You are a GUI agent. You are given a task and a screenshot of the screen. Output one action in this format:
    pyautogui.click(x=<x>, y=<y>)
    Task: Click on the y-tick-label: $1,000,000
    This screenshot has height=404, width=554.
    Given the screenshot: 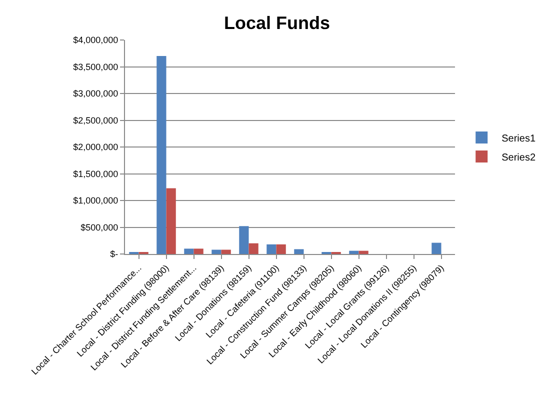 What is the action you would take?
    pyautogui.click(x=95, y=201)
    